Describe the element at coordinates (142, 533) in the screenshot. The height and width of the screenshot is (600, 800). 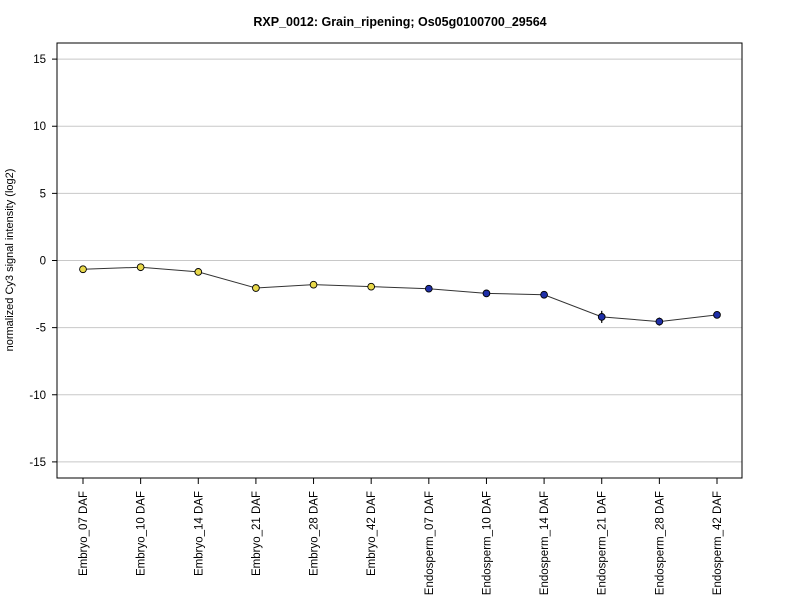
I see `x-tick-label: Embryo_10 DAF` at that location.